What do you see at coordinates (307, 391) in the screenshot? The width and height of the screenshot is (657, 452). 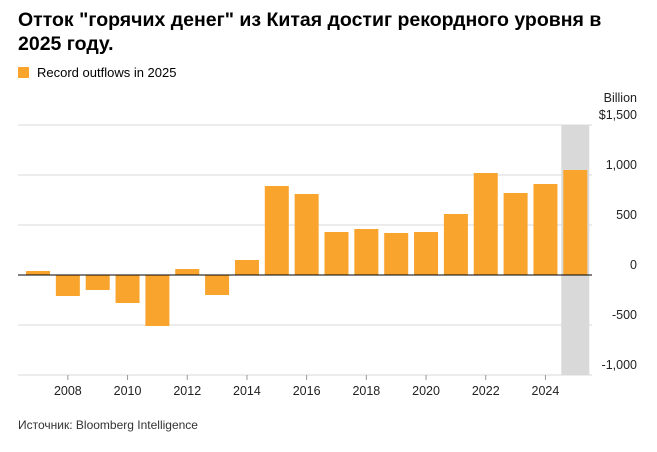 I see `x-tick-label: 2016` at bounding box center [307, 391].